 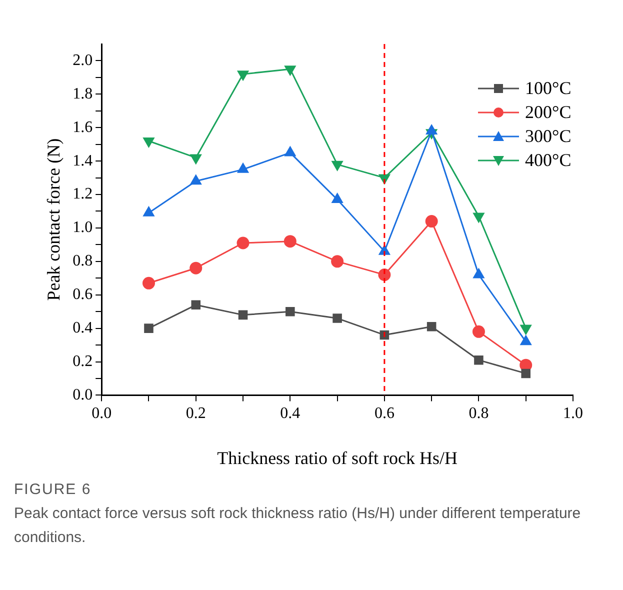 I want to click on y-tick-label: 0.0, so click(x=82, y=395).